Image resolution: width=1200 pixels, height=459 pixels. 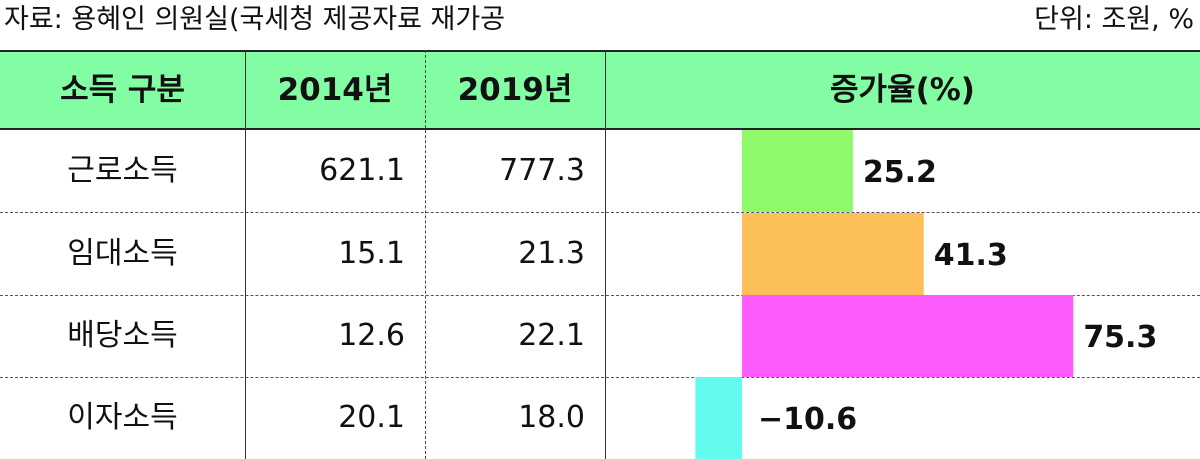 I want to click on header-growth: 증가율(%), so click(x=902, y=90).